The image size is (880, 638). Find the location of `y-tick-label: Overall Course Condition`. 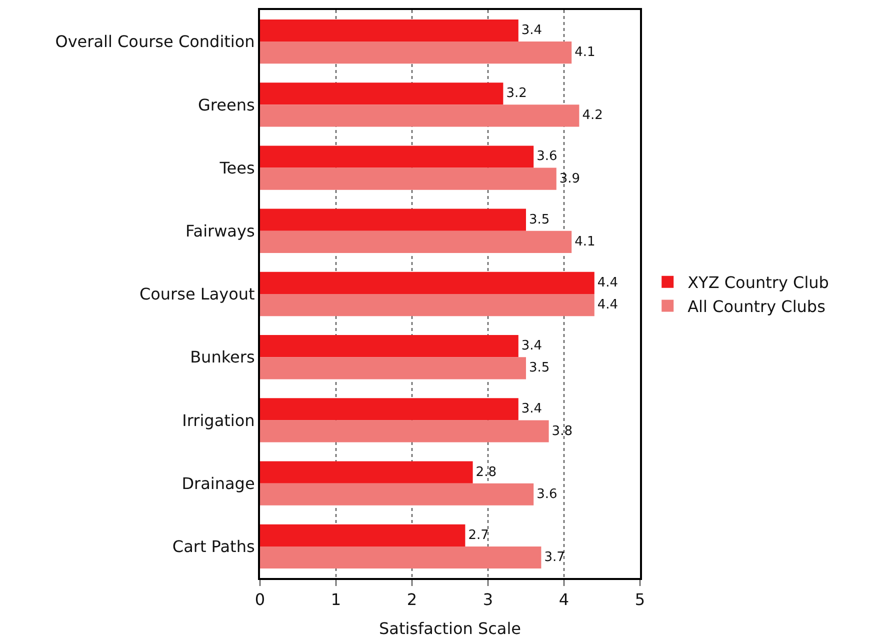

y-tick-label: Overall Course Condition is located at coordinates (155, 42).